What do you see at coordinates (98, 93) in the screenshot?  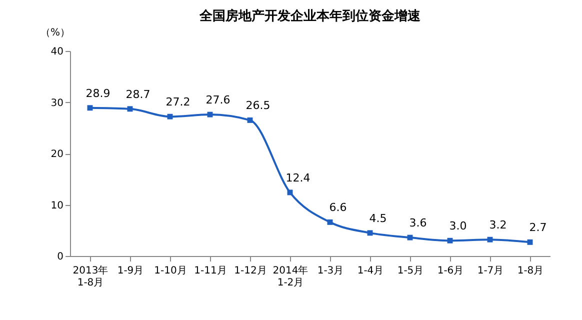 I see `text: 28.9` at bounding box center [98, 93].